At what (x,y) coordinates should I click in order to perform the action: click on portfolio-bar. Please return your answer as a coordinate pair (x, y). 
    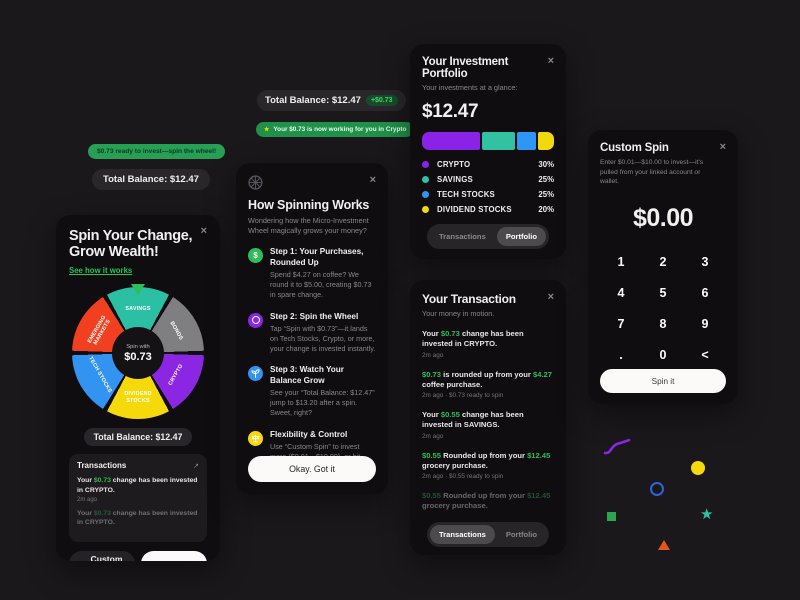
    Looking at the image, I should click on (488, 141).